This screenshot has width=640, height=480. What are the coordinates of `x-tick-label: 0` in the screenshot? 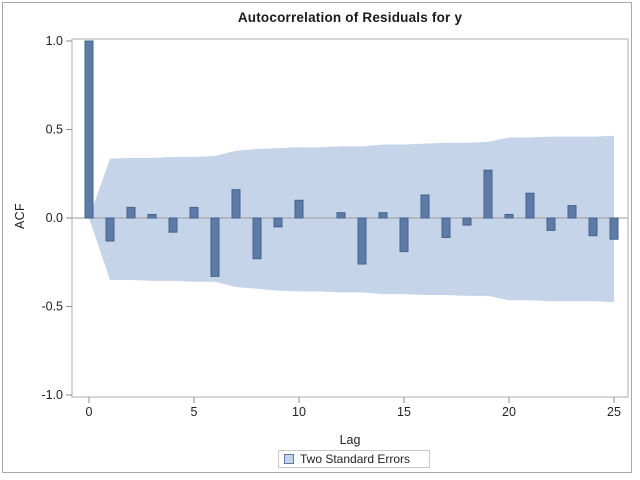 It's located at (89, 412).